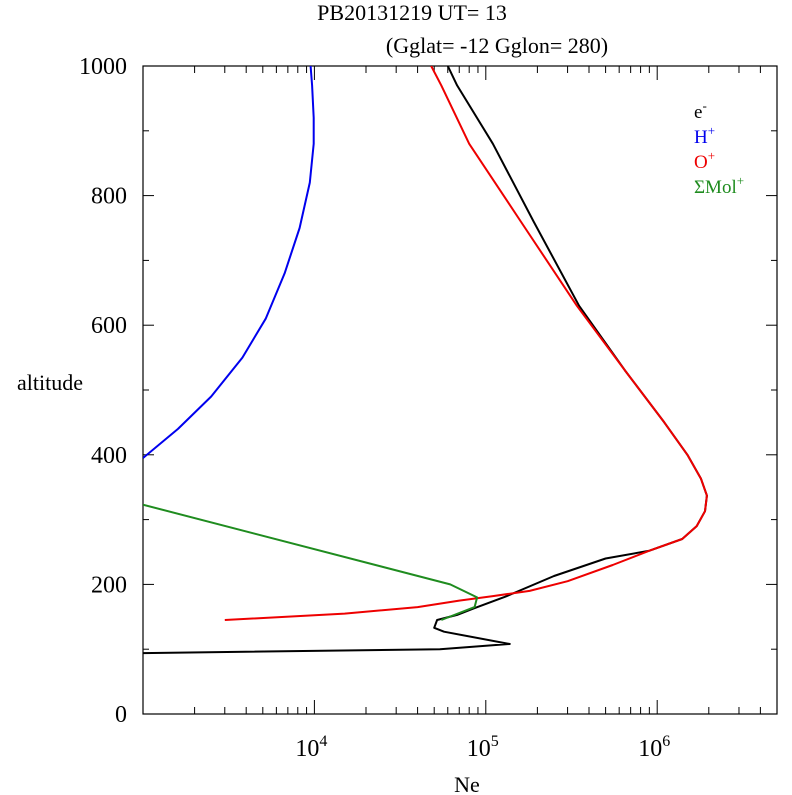  I want to click on legend-entry: ΣMol+, so click(719, 185).